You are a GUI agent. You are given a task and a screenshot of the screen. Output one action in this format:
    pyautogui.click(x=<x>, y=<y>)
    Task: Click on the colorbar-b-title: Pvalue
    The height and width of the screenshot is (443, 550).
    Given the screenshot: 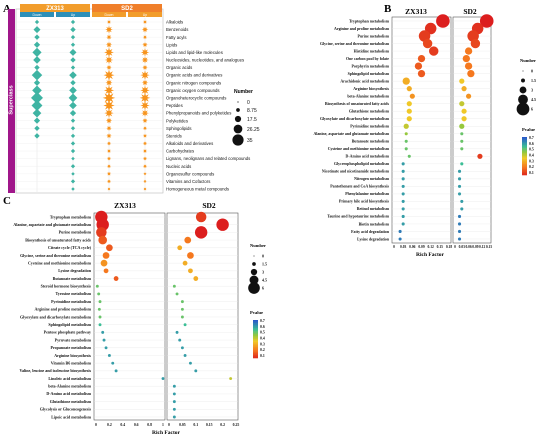 What is the action you would take?
    pyautogui.click(x=528, y=129)
    